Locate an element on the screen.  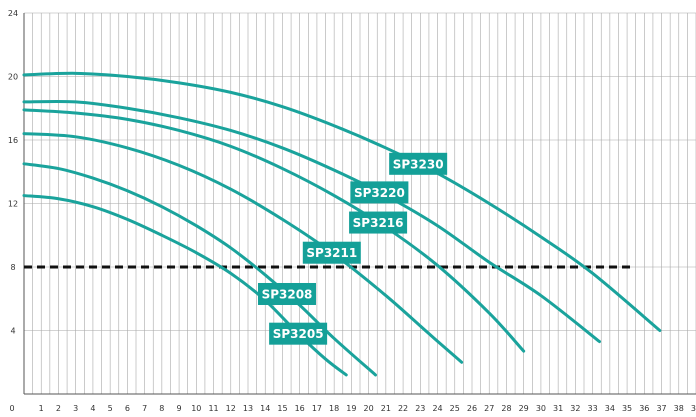
curve-label-sp3220: SP3220 is located at coordinates (379, 193).